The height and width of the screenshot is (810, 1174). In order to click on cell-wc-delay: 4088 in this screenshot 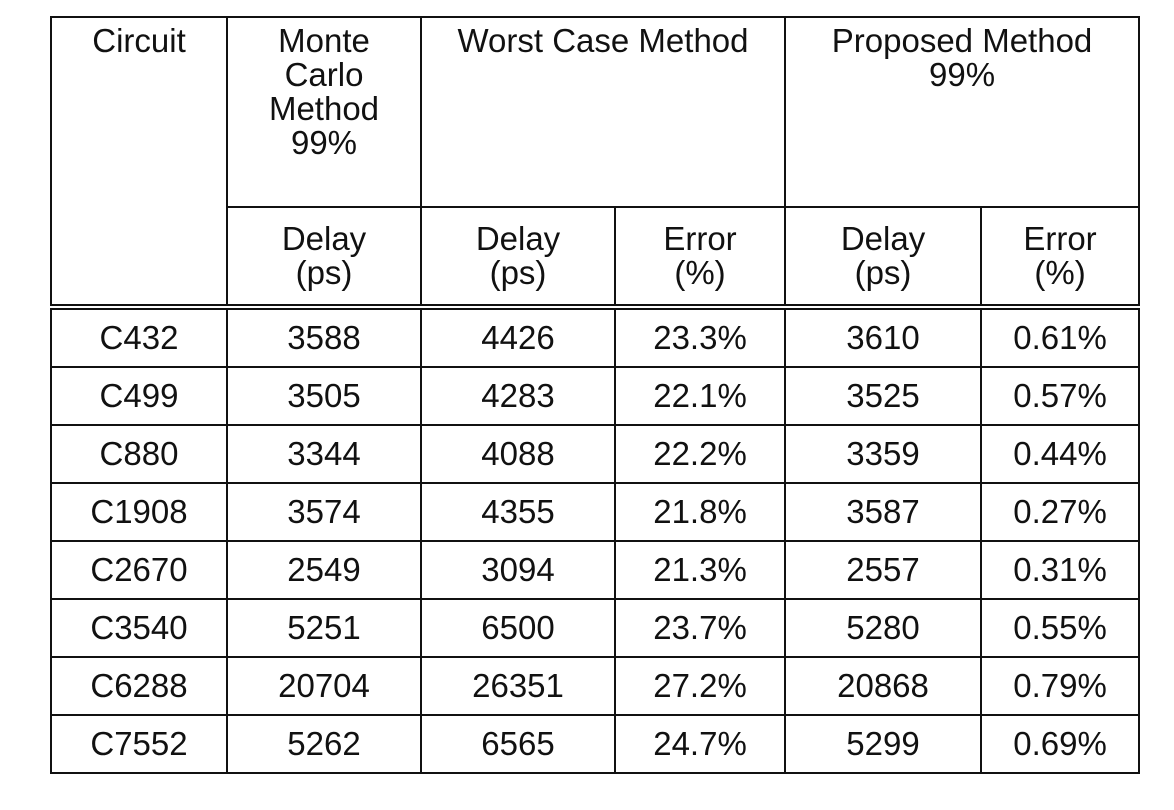, I will do `click(518, 454)`.